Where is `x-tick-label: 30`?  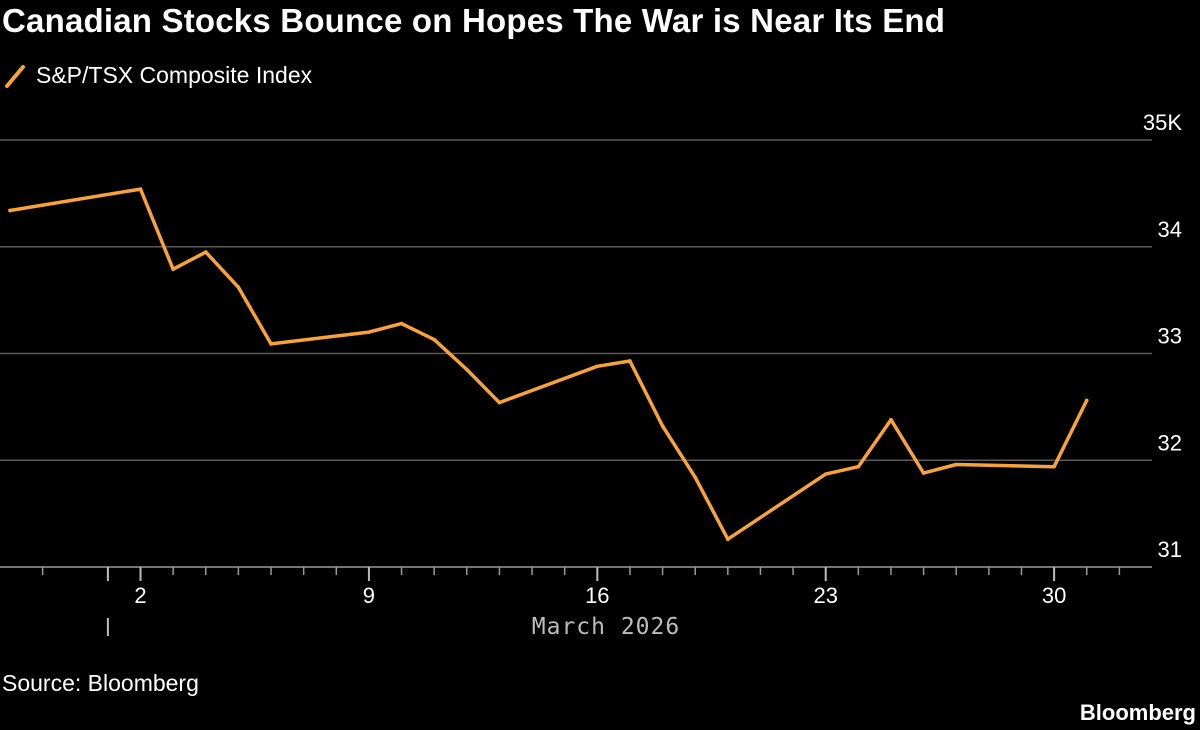
x-tick-label: 30 is located at coordinates (1054, 595).